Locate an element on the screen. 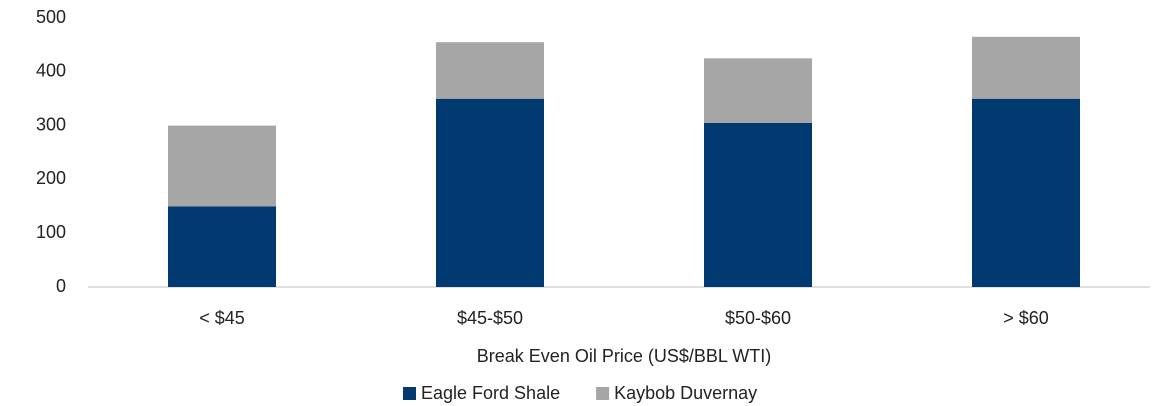 Image resolution: width=1170 pixels, height=406 pixels. y-tick-label: 100 is located at coordinates (51, 232).